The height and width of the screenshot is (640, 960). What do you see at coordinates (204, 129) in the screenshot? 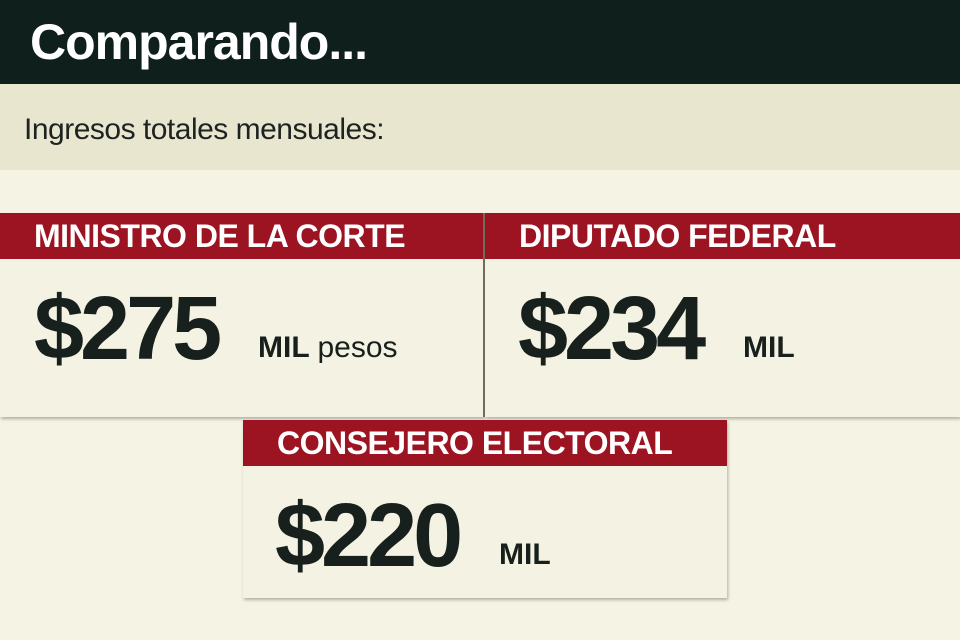
I see `subtitle: Ingresos totales mensuales:` at bounding box center [204, 129].